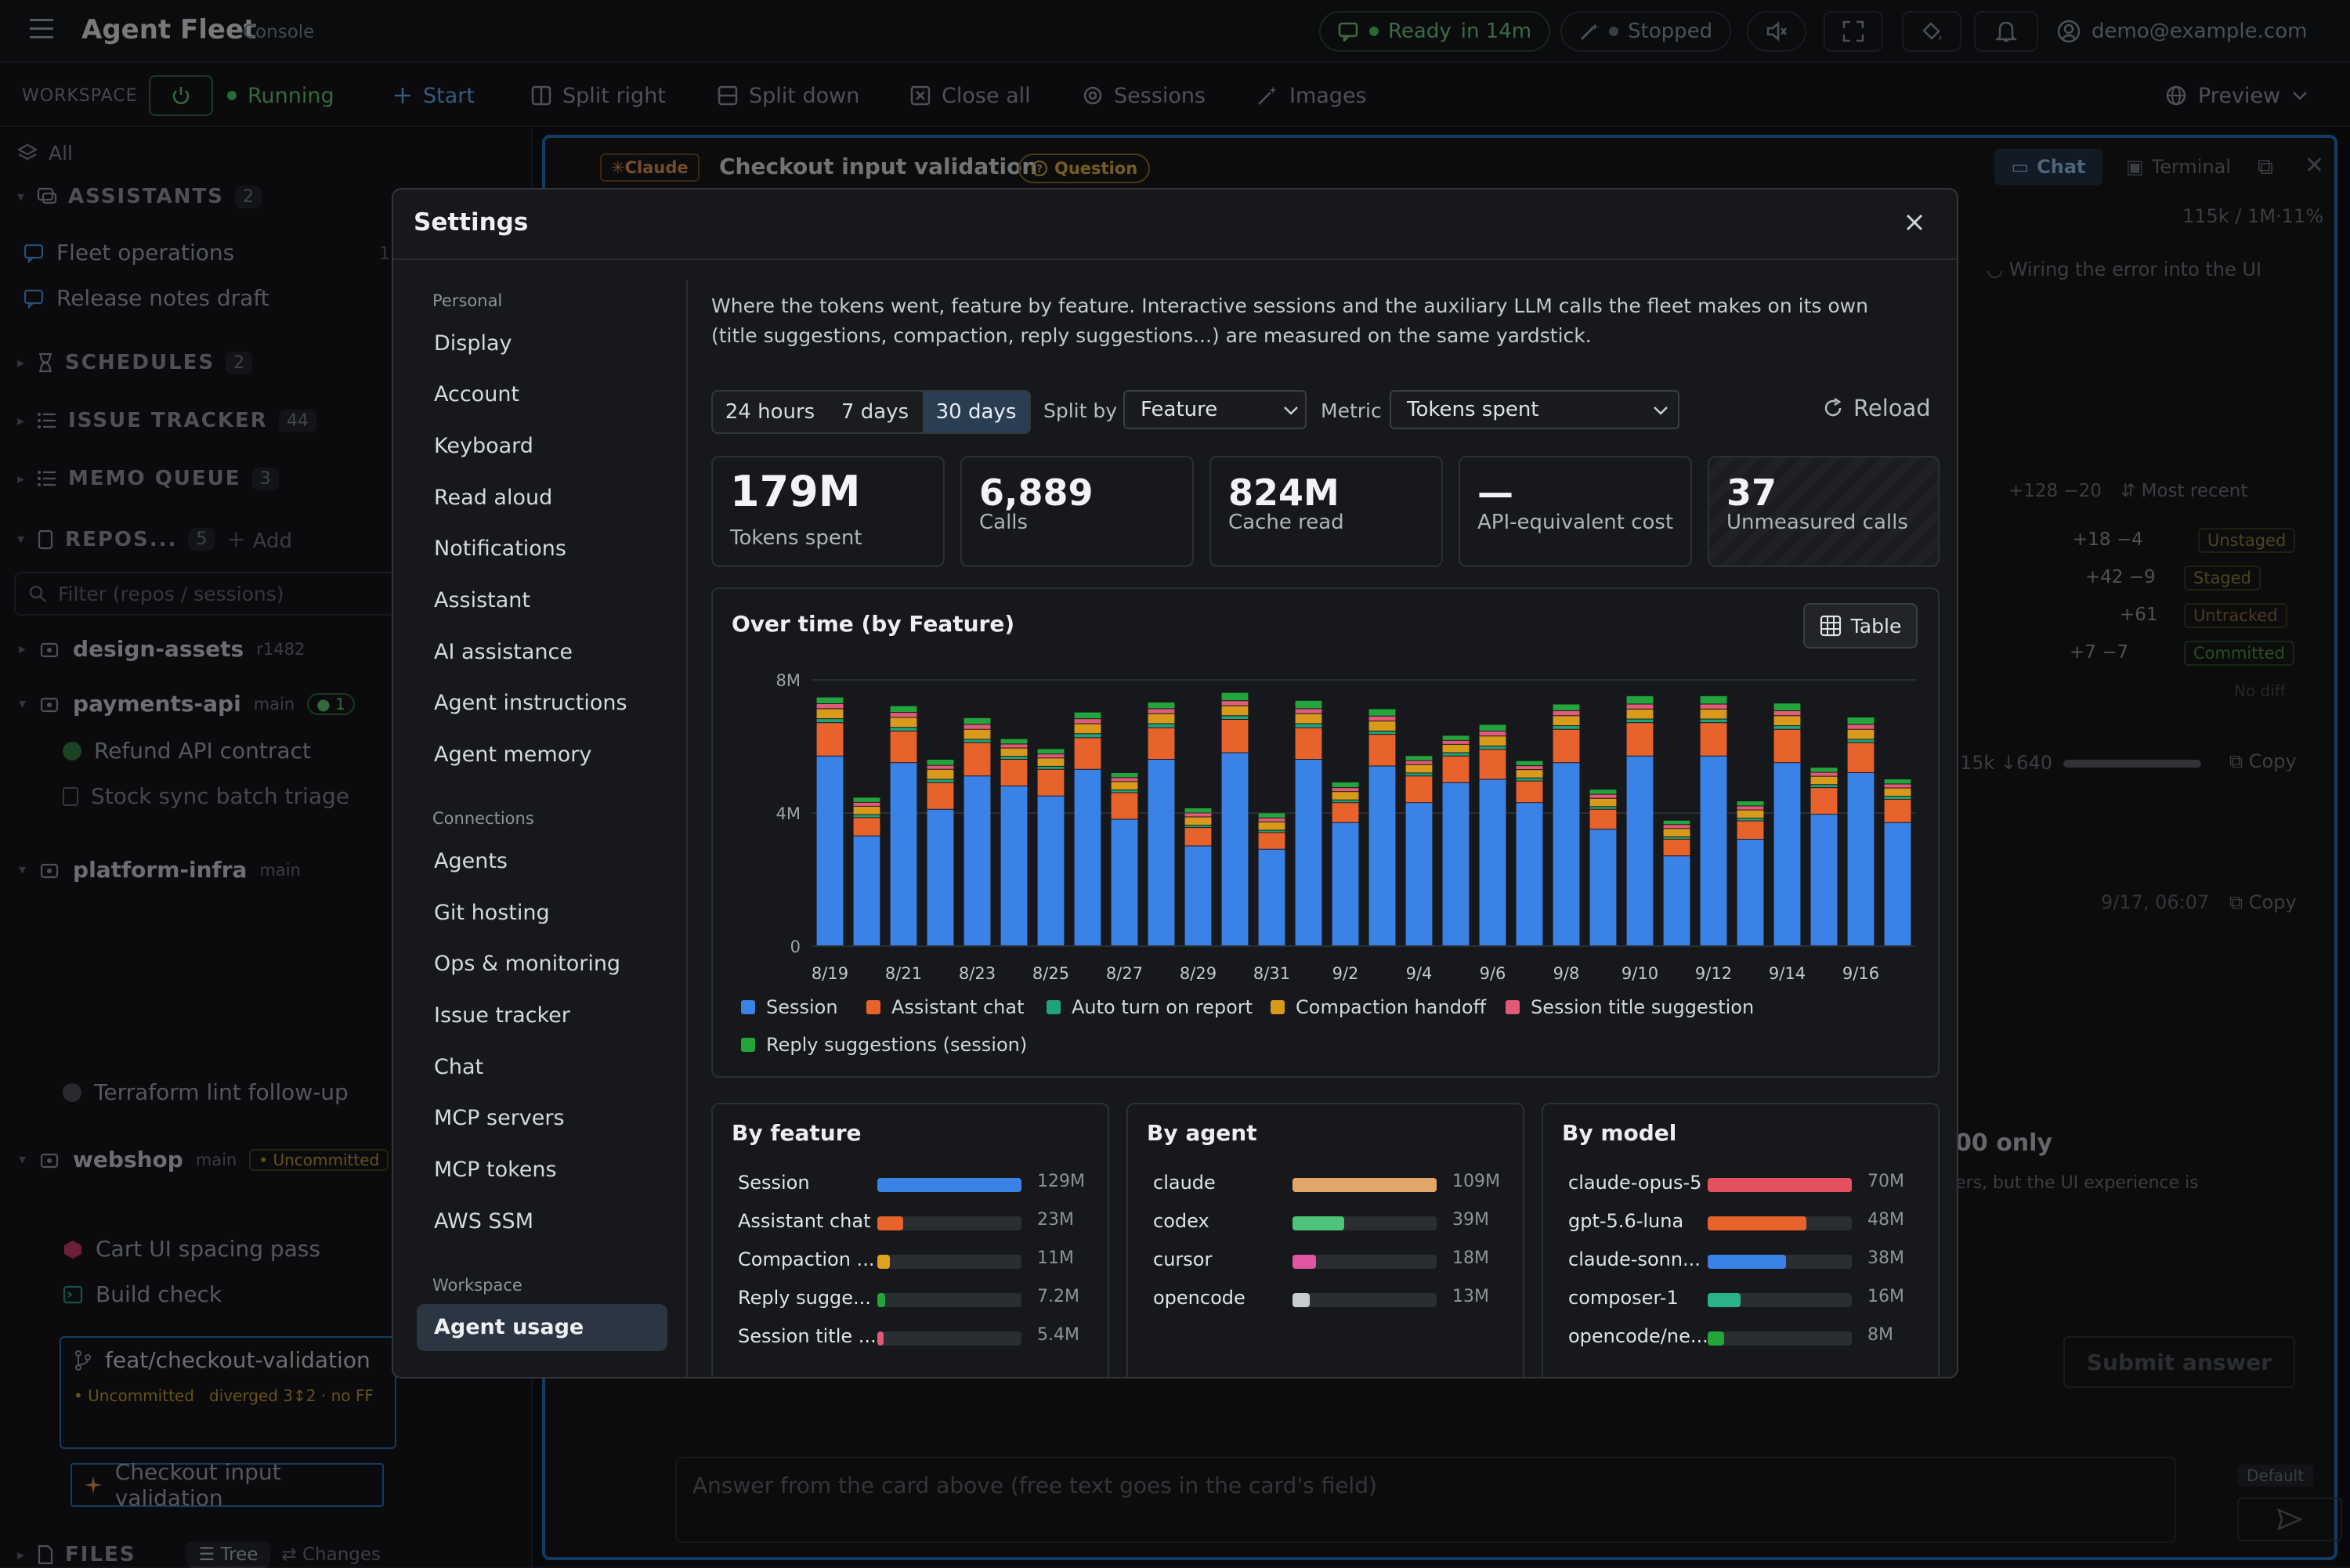  What do you see at coordinates (542, 1327) in the screenshot?
I see `nav-item-agent-usage: Agent usage` at bounding box center [542, 1327].